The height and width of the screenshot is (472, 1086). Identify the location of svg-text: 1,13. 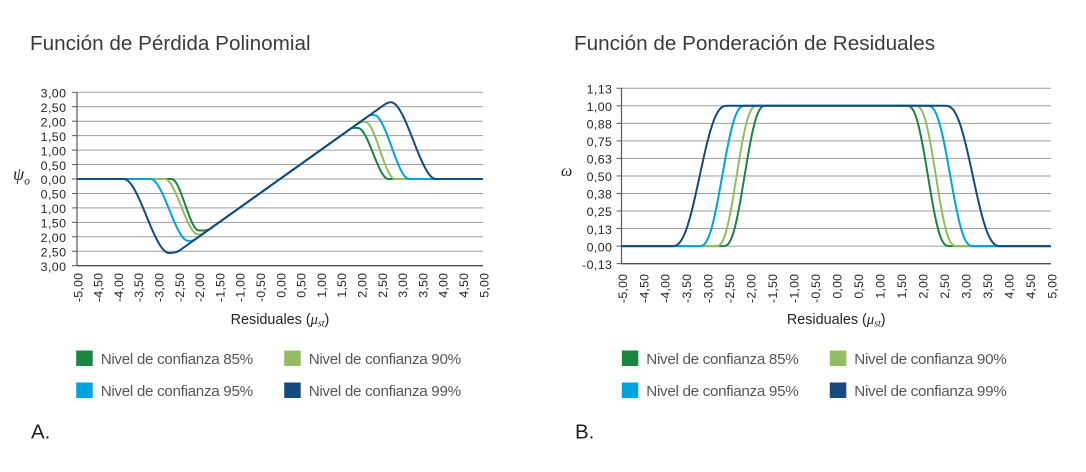
(600, 89).